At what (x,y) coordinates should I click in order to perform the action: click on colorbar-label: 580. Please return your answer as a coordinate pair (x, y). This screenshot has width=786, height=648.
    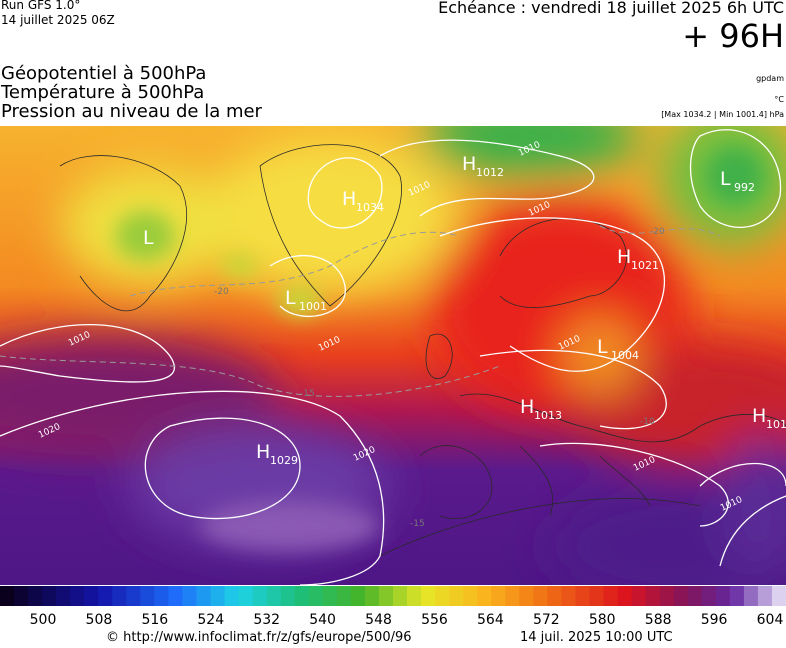
    Looking at the image, I should click on (602, 620).